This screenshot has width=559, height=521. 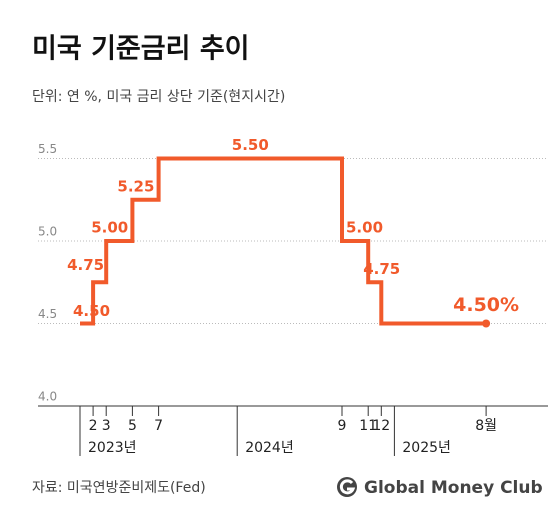 What do you see at coordinates (47, 397) in the screenshot?
I see `y-tick-label: 4.0` at bounding box center [47, 397].